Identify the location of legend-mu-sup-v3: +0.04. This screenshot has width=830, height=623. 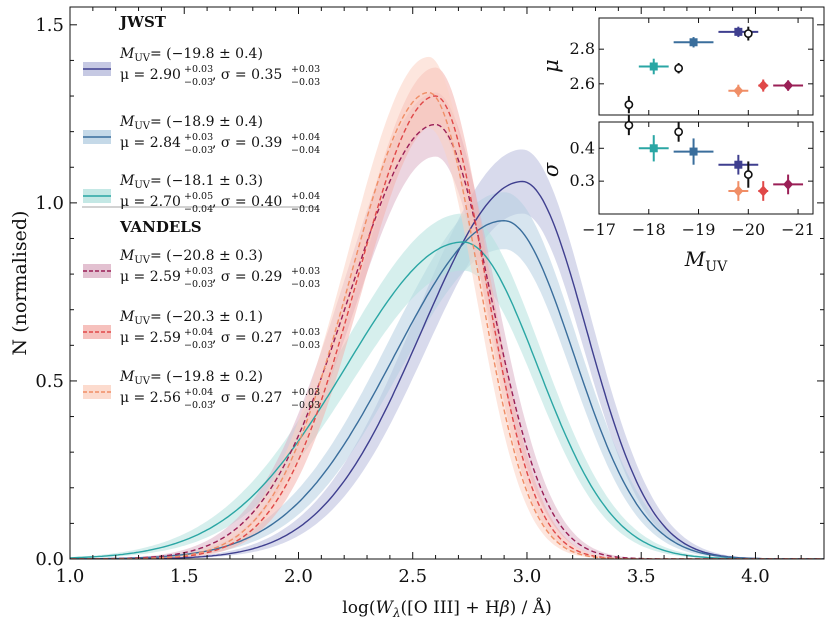
(198, 392).